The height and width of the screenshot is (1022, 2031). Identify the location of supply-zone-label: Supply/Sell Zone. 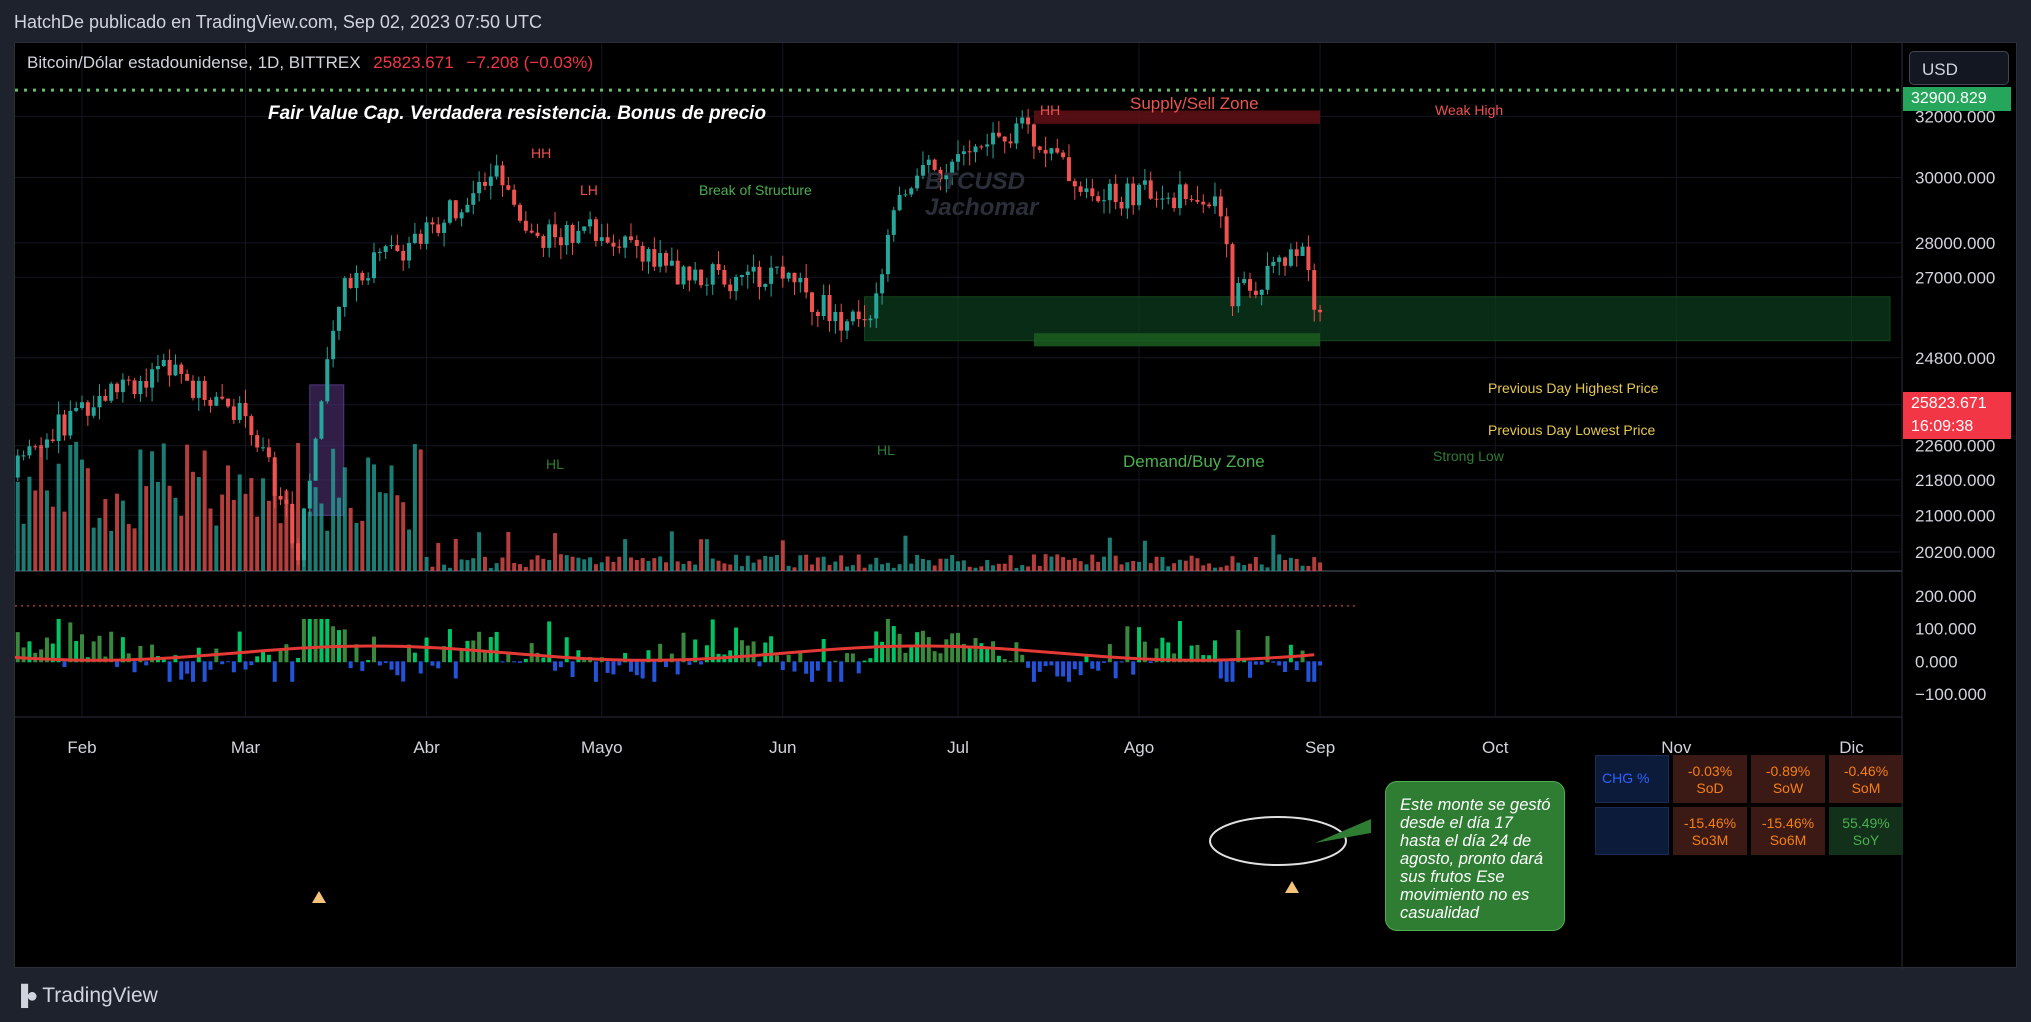
(1194, 103).